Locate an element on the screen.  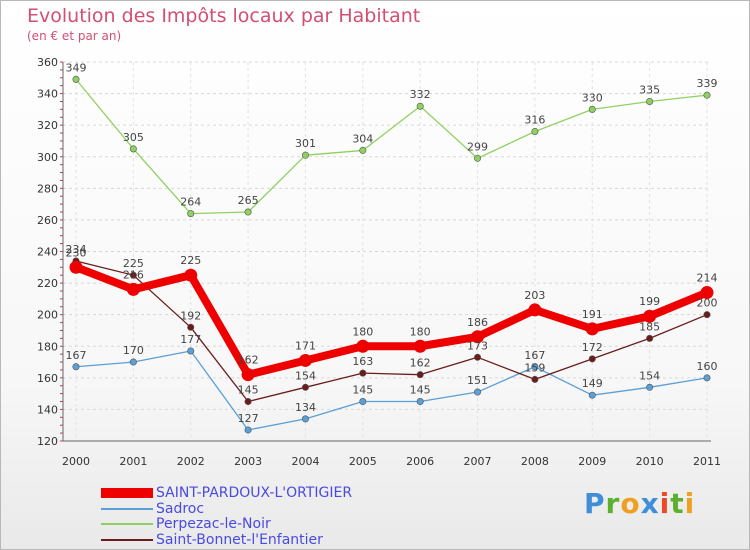
y-tick-label: 300 is located at coordinates (47, 157).